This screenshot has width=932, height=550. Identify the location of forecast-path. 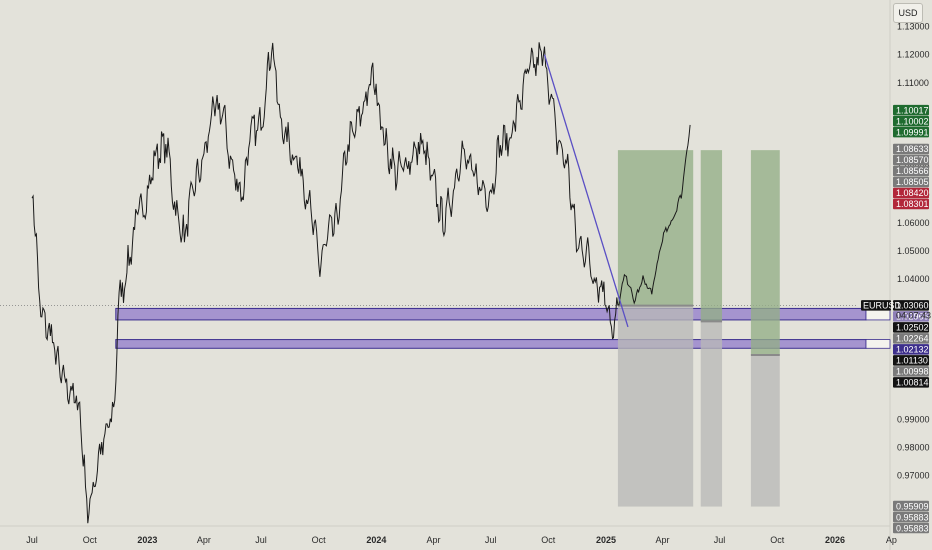
(654, 215).